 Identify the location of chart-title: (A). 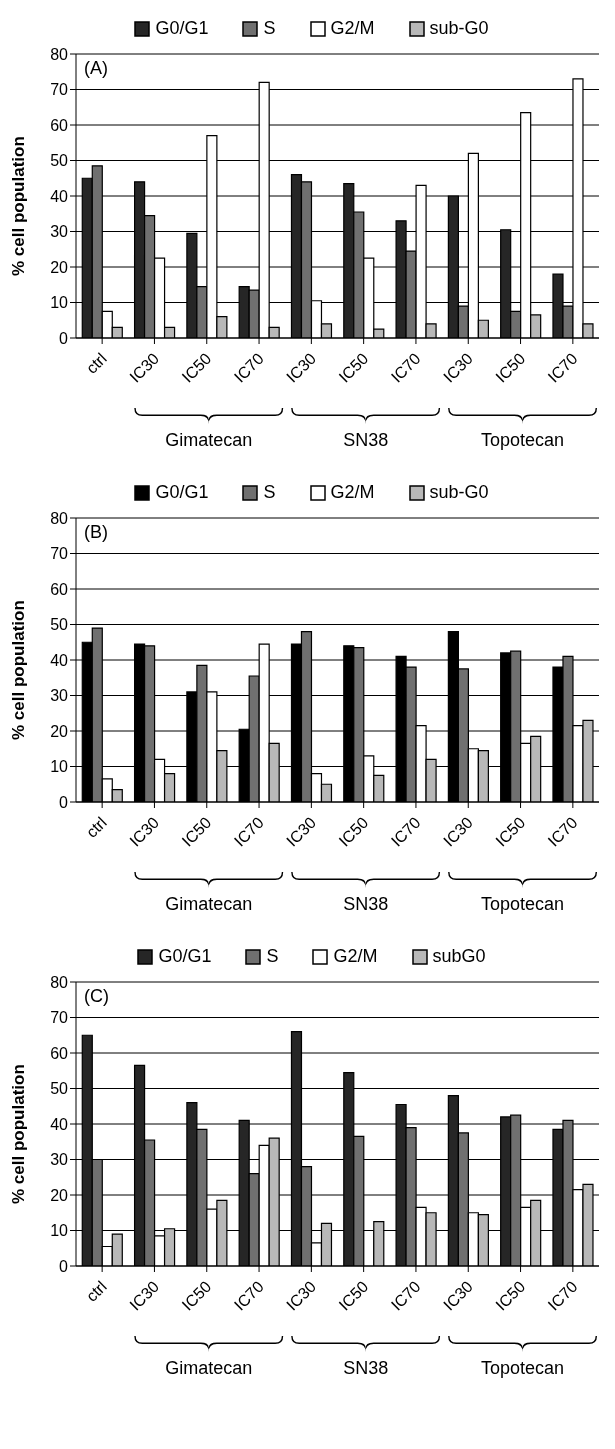
(96, 68).